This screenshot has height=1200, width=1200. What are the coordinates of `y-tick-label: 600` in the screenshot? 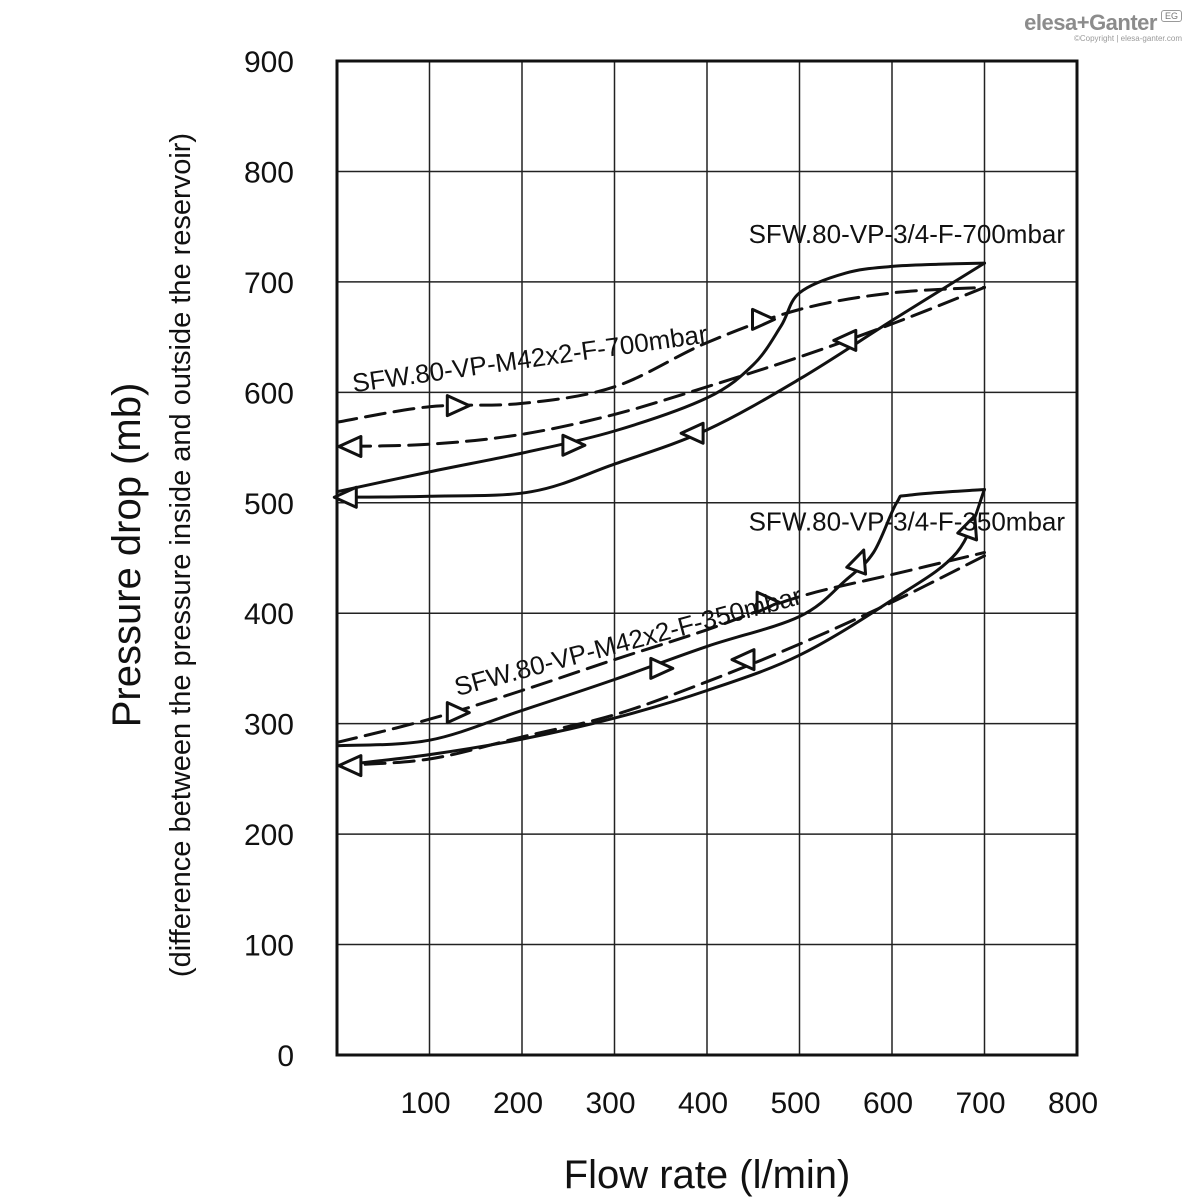 It's located at (269, 393).